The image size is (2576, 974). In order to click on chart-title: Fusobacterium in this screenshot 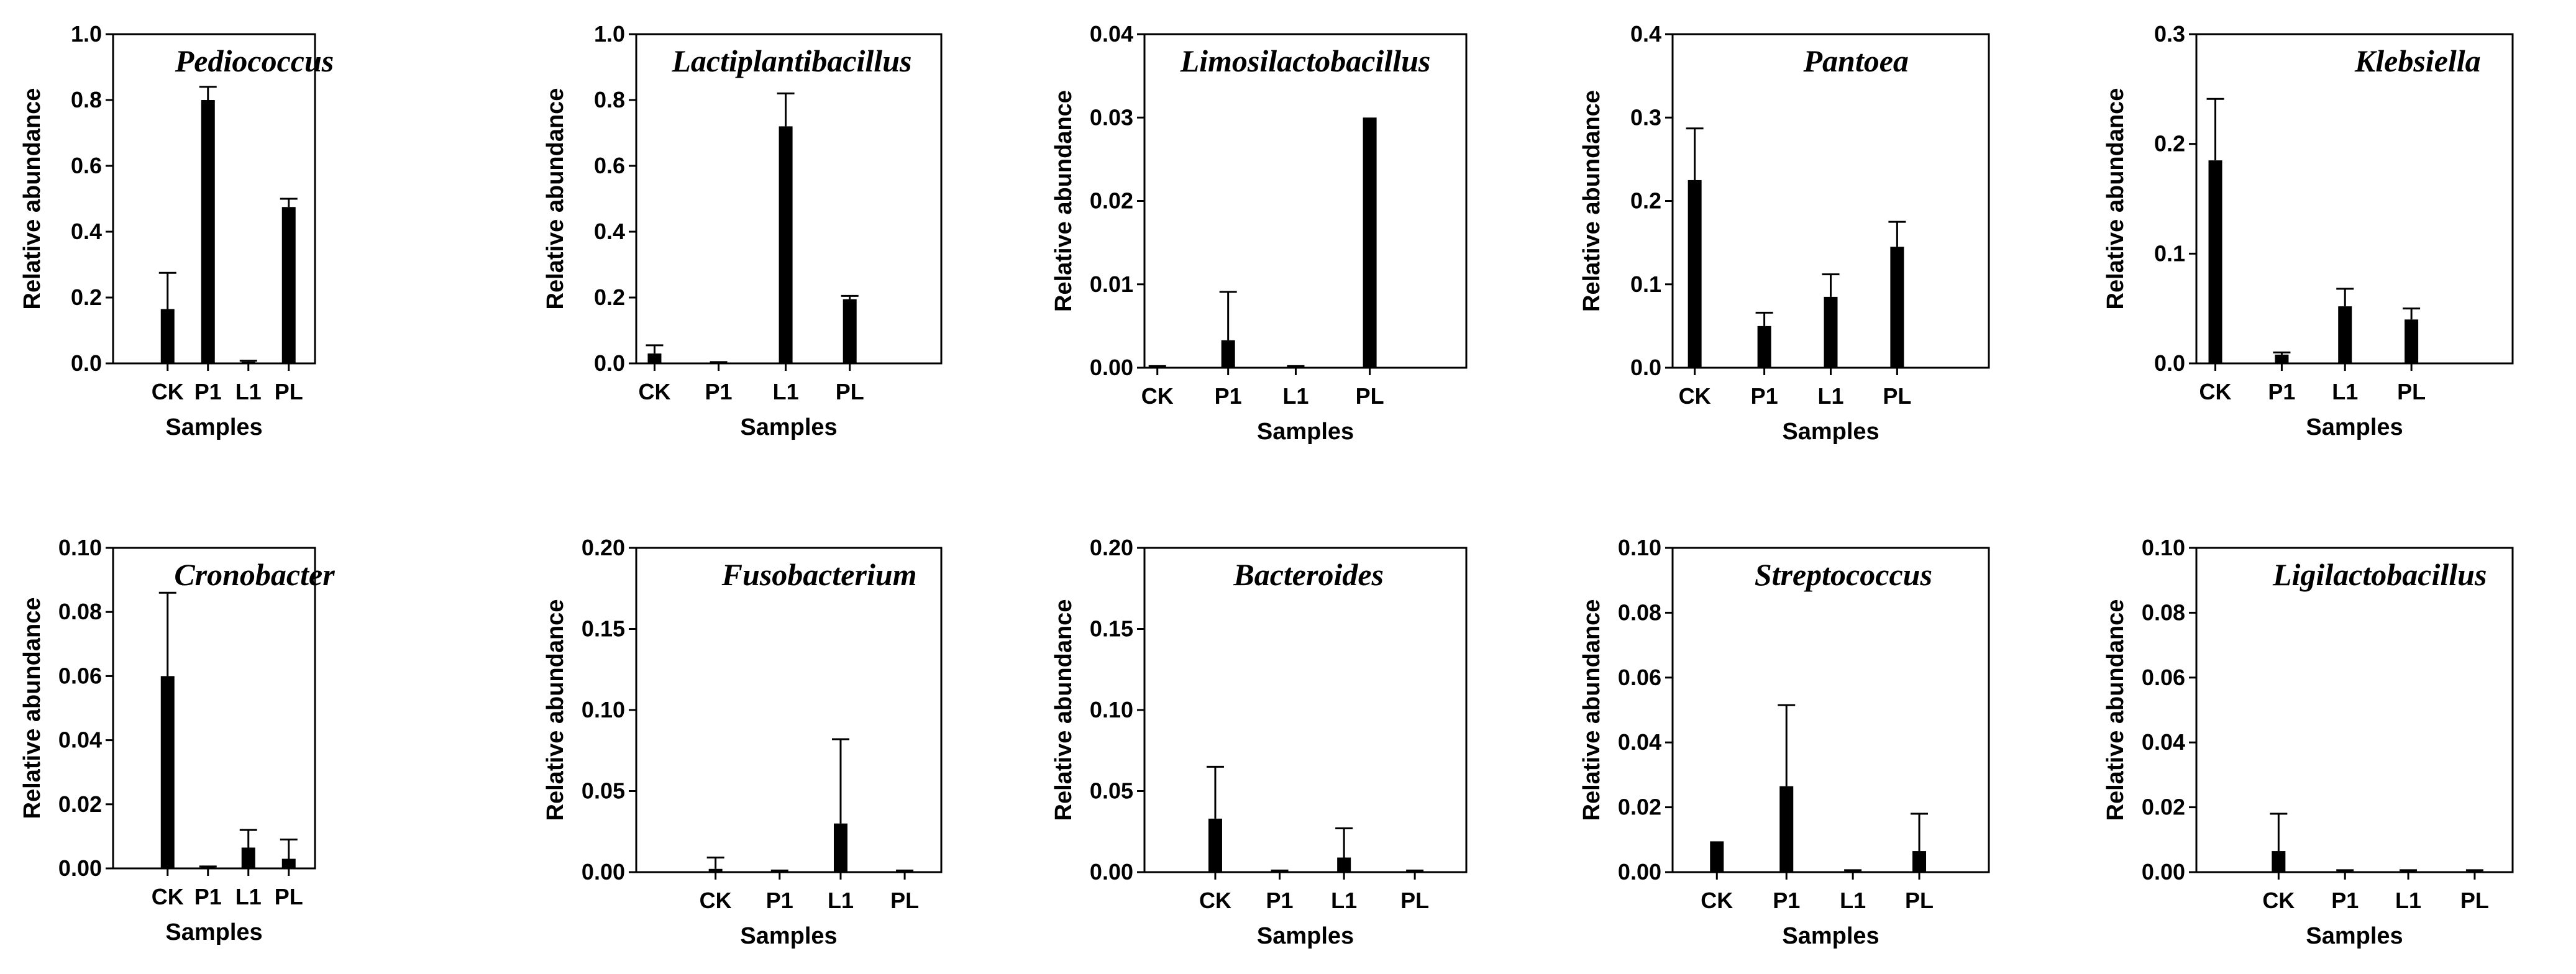, I will do `click(819, 574)`.